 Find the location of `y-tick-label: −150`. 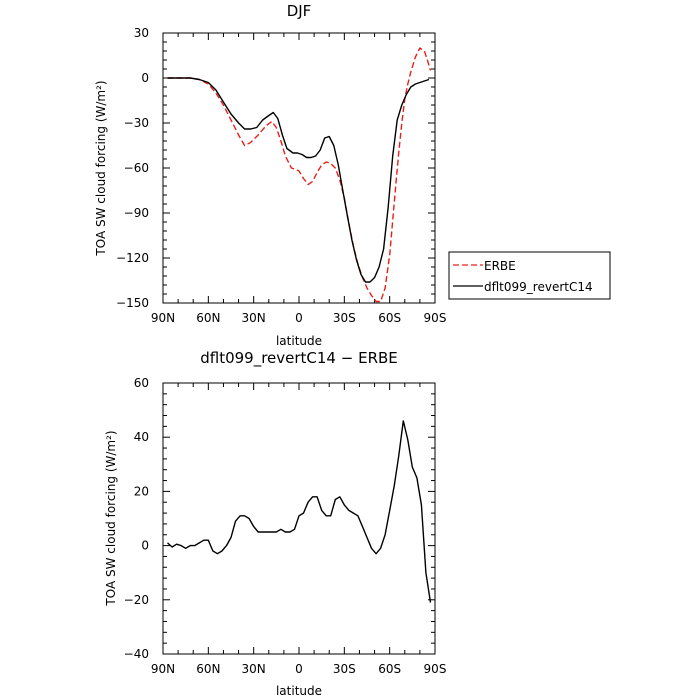

y-tick-label: −150 is located at coordinates (132, 303).